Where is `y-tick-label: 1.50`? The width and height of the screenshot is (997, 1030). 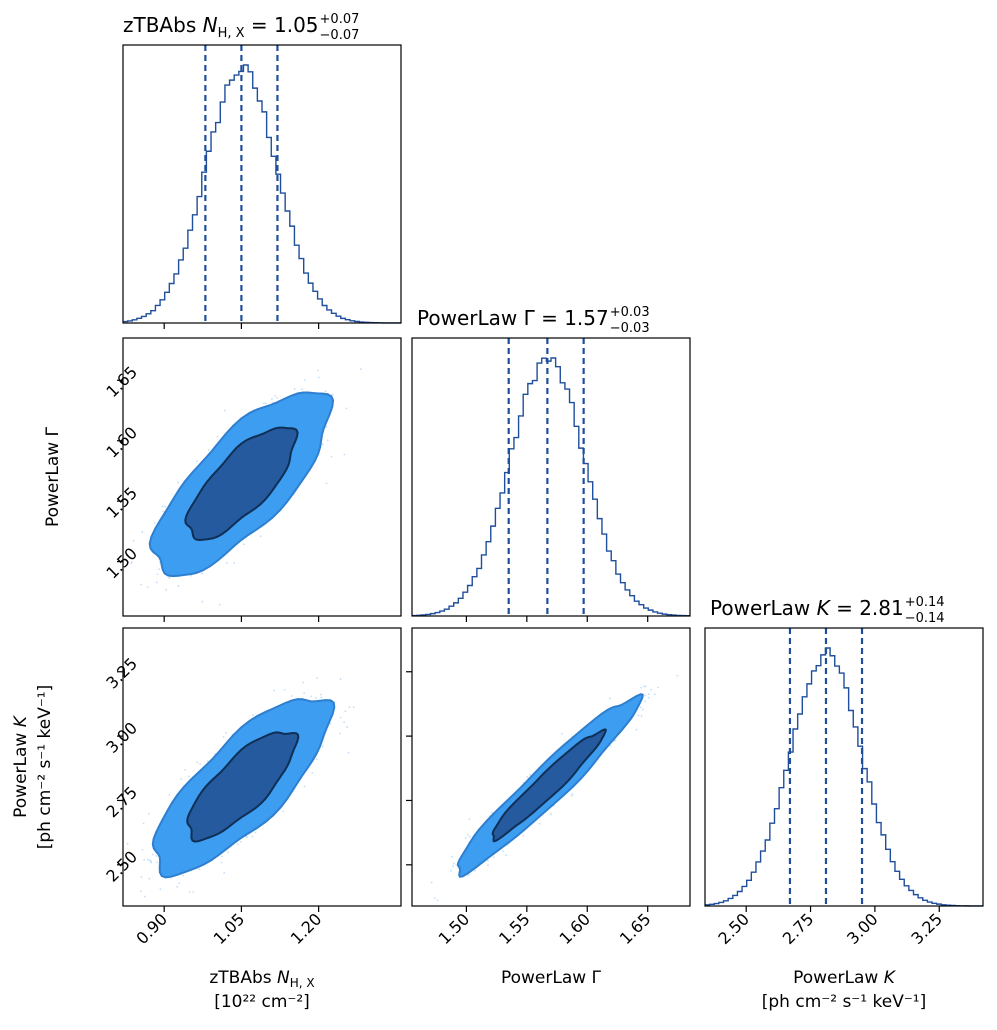
y-tick-label: 1.50 is located at coordinates (121, 563).